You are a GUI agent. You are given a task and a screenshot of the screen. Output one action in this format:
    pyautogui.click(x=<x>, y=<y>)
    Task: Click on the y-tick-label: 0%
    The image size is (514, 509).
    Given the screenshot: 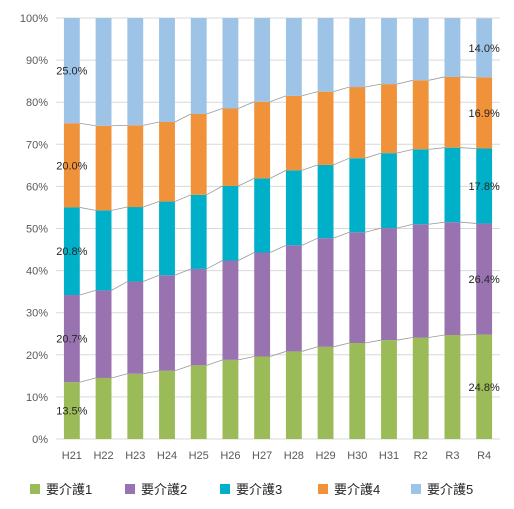 What is the action you would take?
    pyautogui.click(x=40, y=440)
    